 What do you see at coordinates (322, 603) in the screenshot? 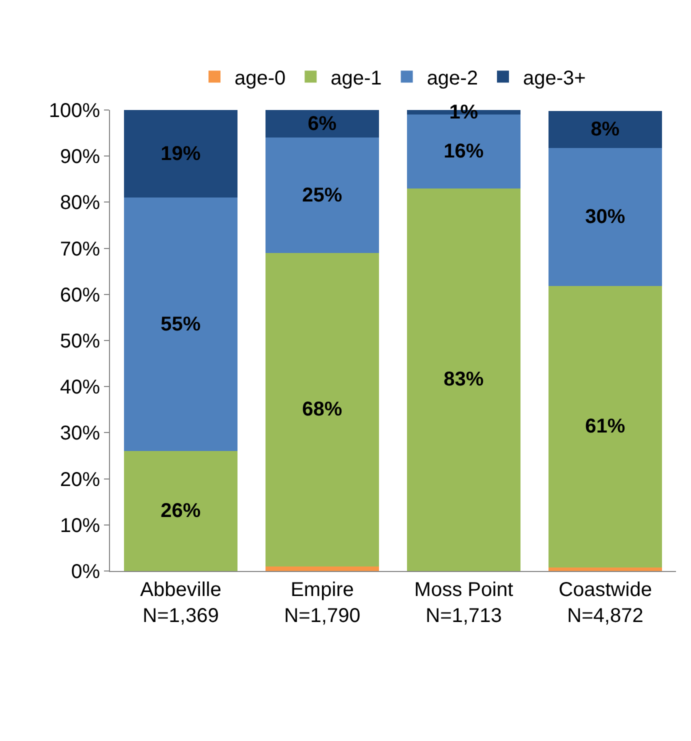
I see `x-tick-label: Empire N=1,790` at bounding box center [322, 603].